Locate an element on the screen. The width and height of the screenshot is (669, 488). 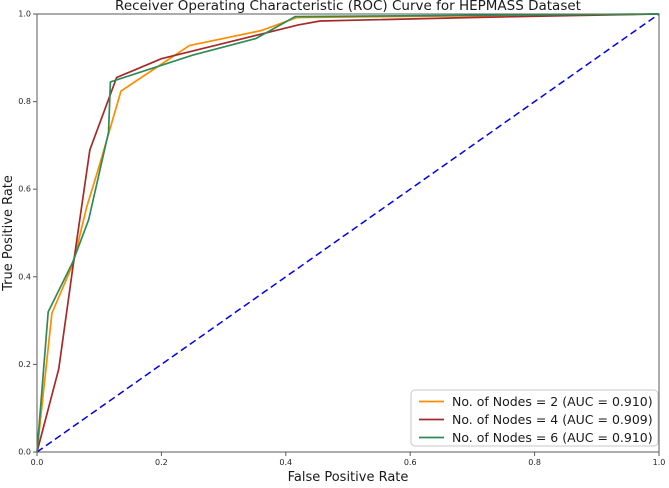
x-axis-label: False Positive Rate is located at coordinates (348, 477).